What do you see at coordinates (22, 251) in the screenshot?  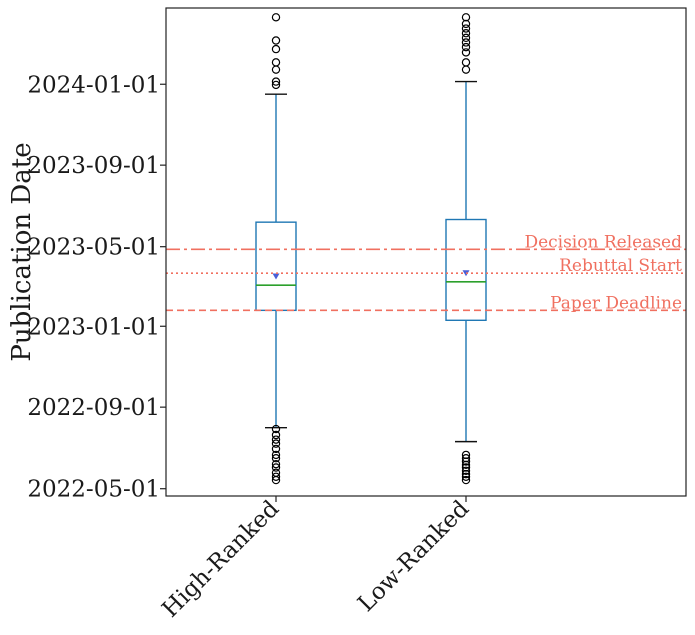 I see `y-axis-title: Publication Date` at bounding box center [22, 251].